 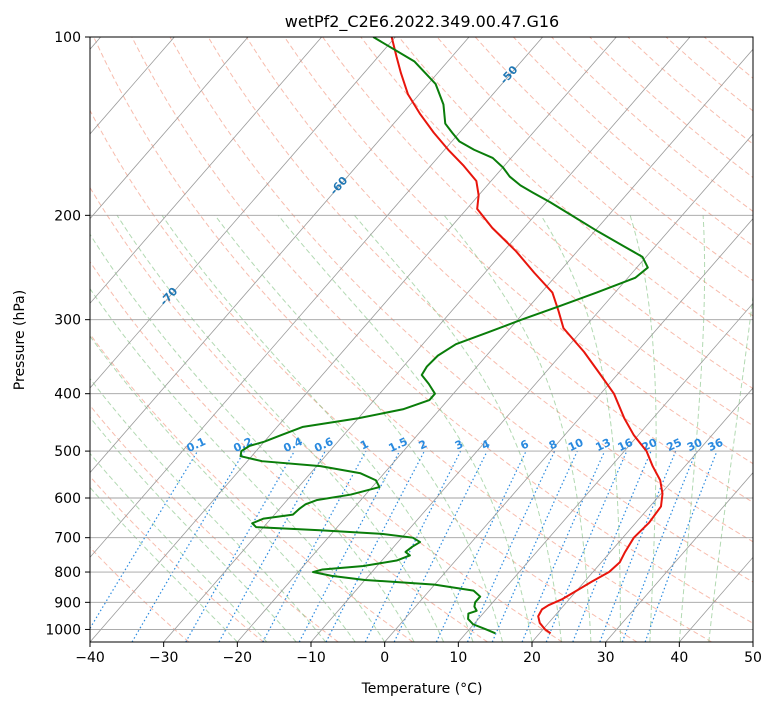 I want to click on mixing-ratio-label: 25, so click(x=674, y=445).